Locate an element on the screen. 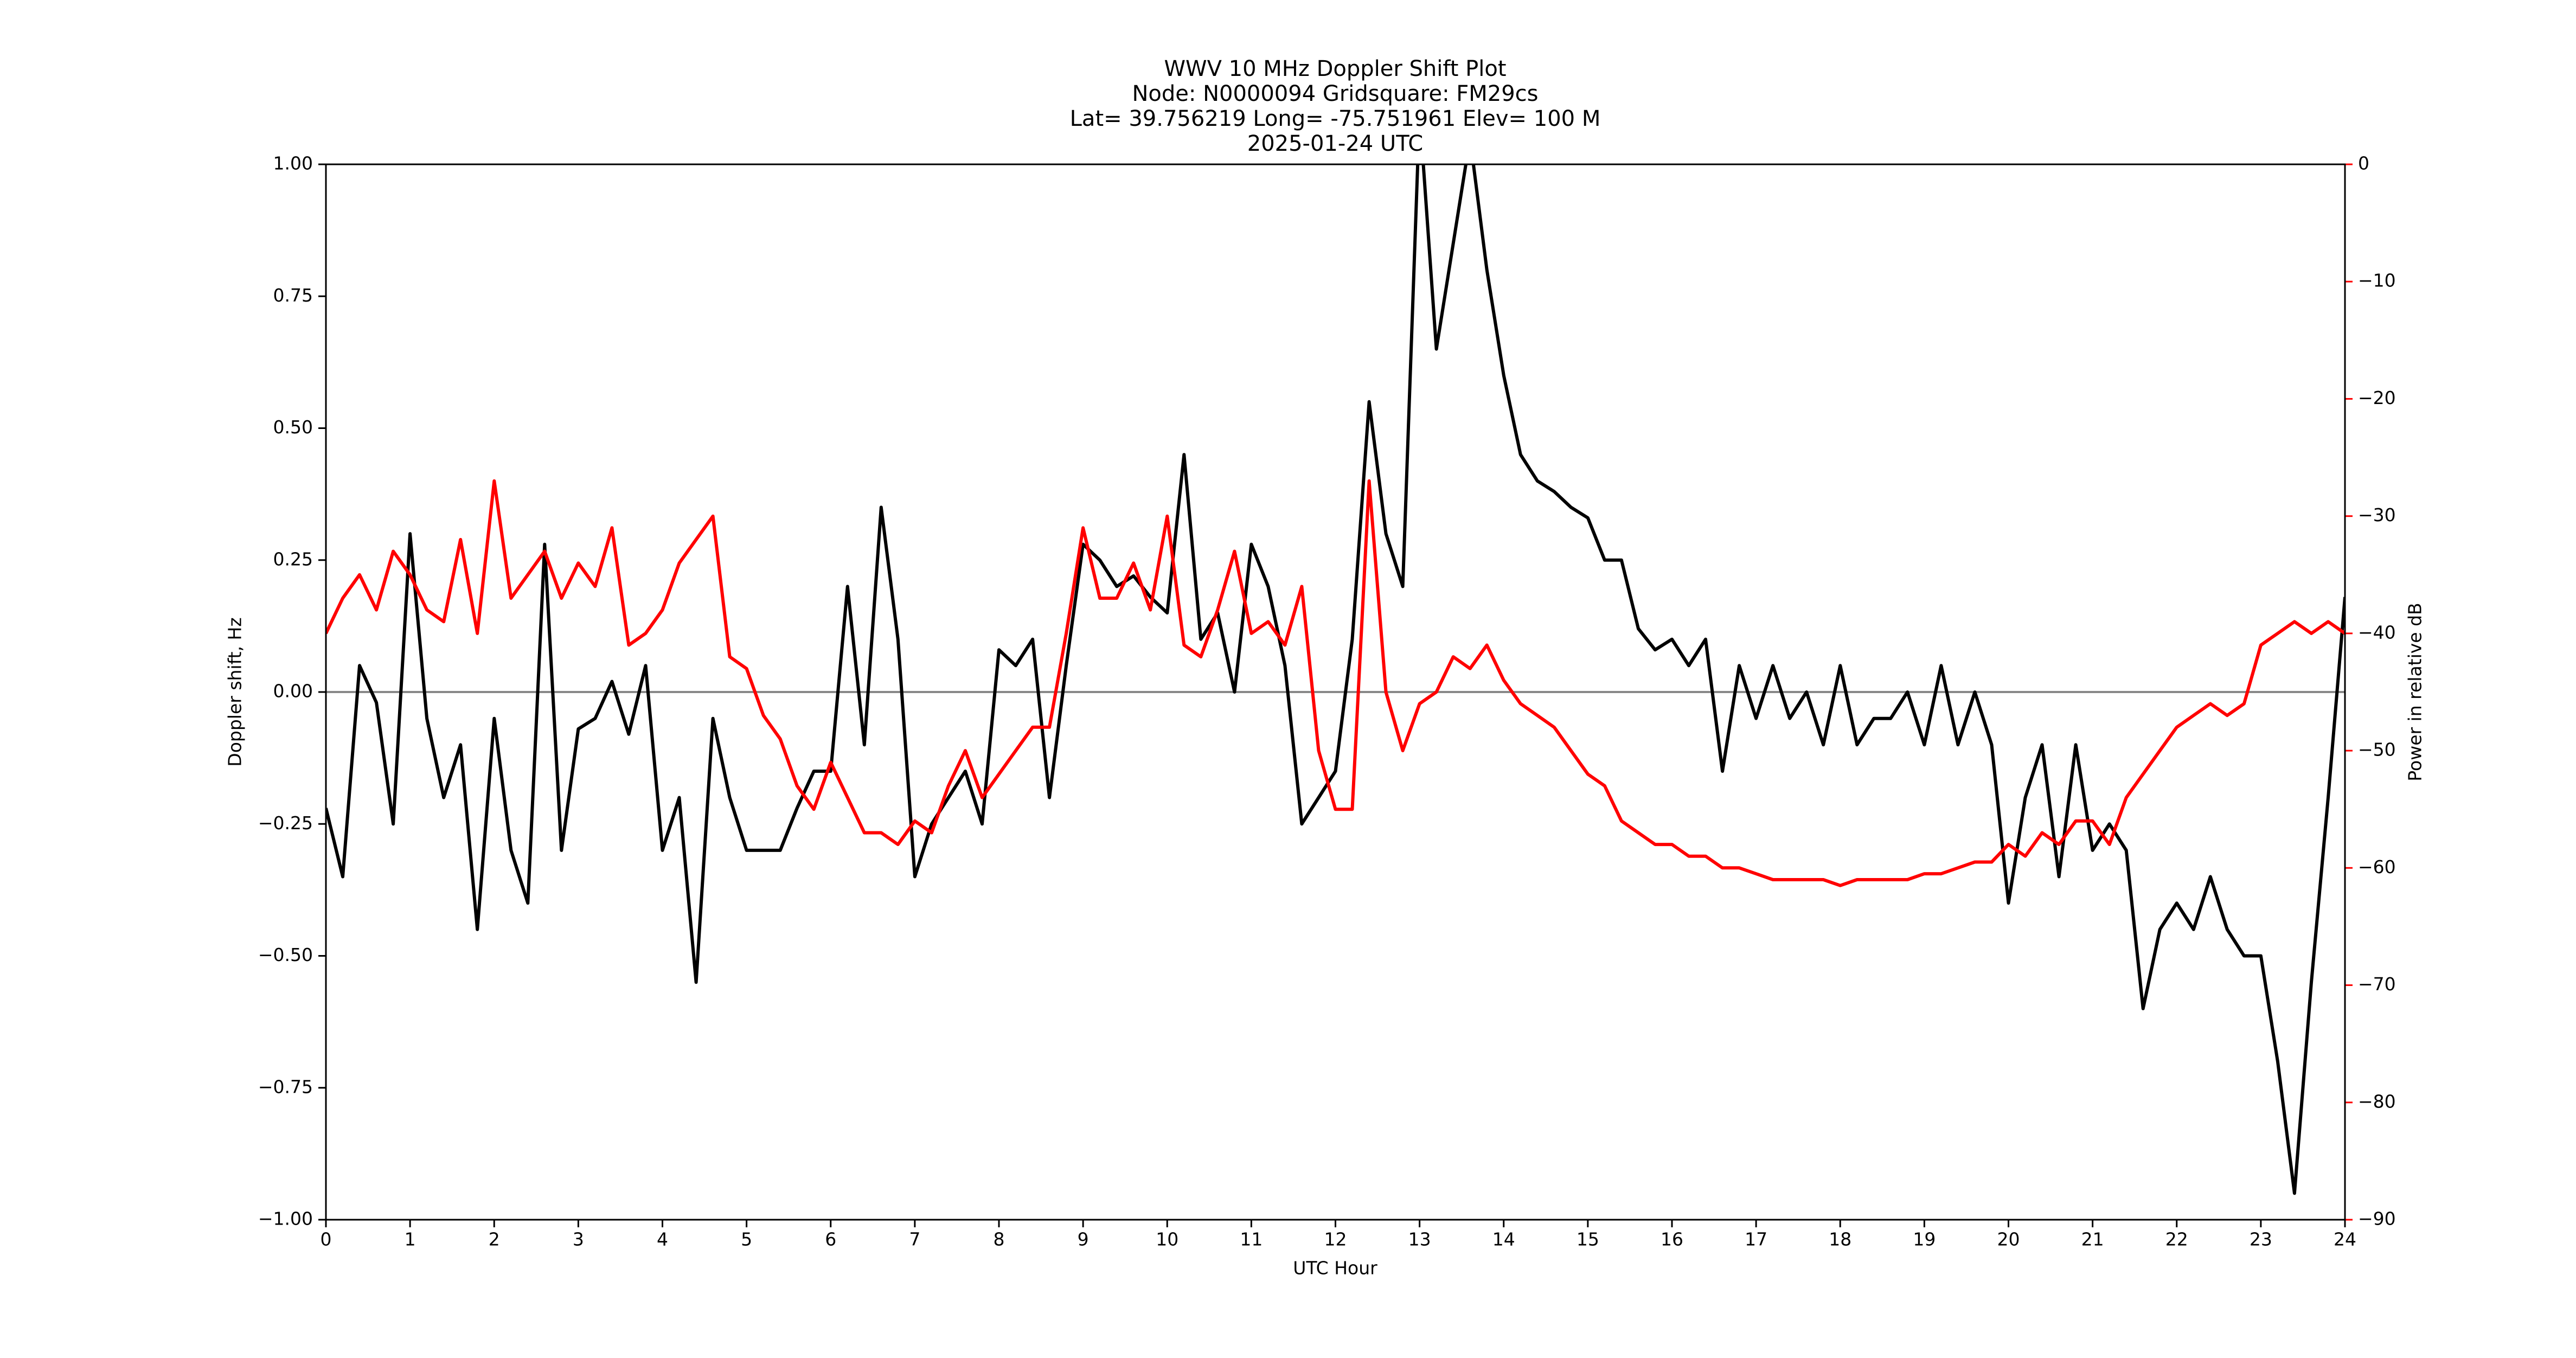  x-tick-label: 21 is located at coordinates (2092, 1239).